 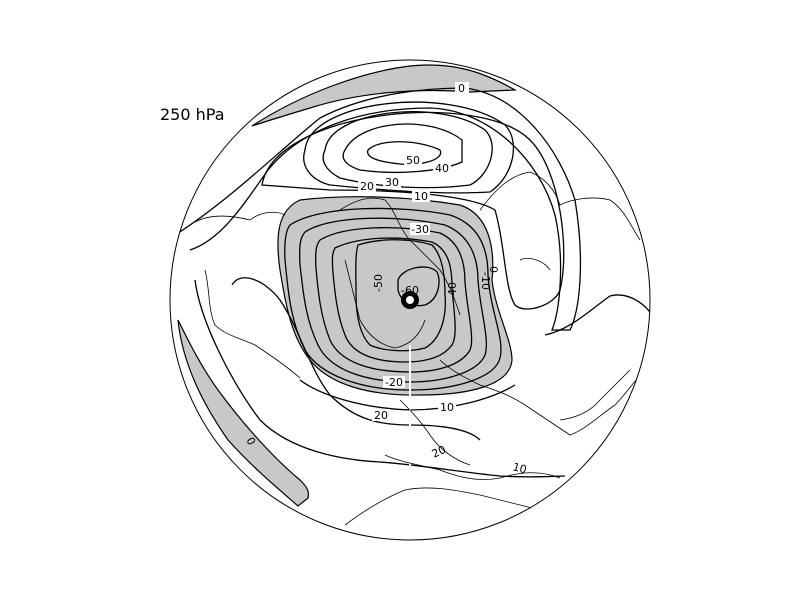 What do you see at coordinates (384, 95) in the screenshot?
I see `shaded-band-top` at bounding box center [384, 95].